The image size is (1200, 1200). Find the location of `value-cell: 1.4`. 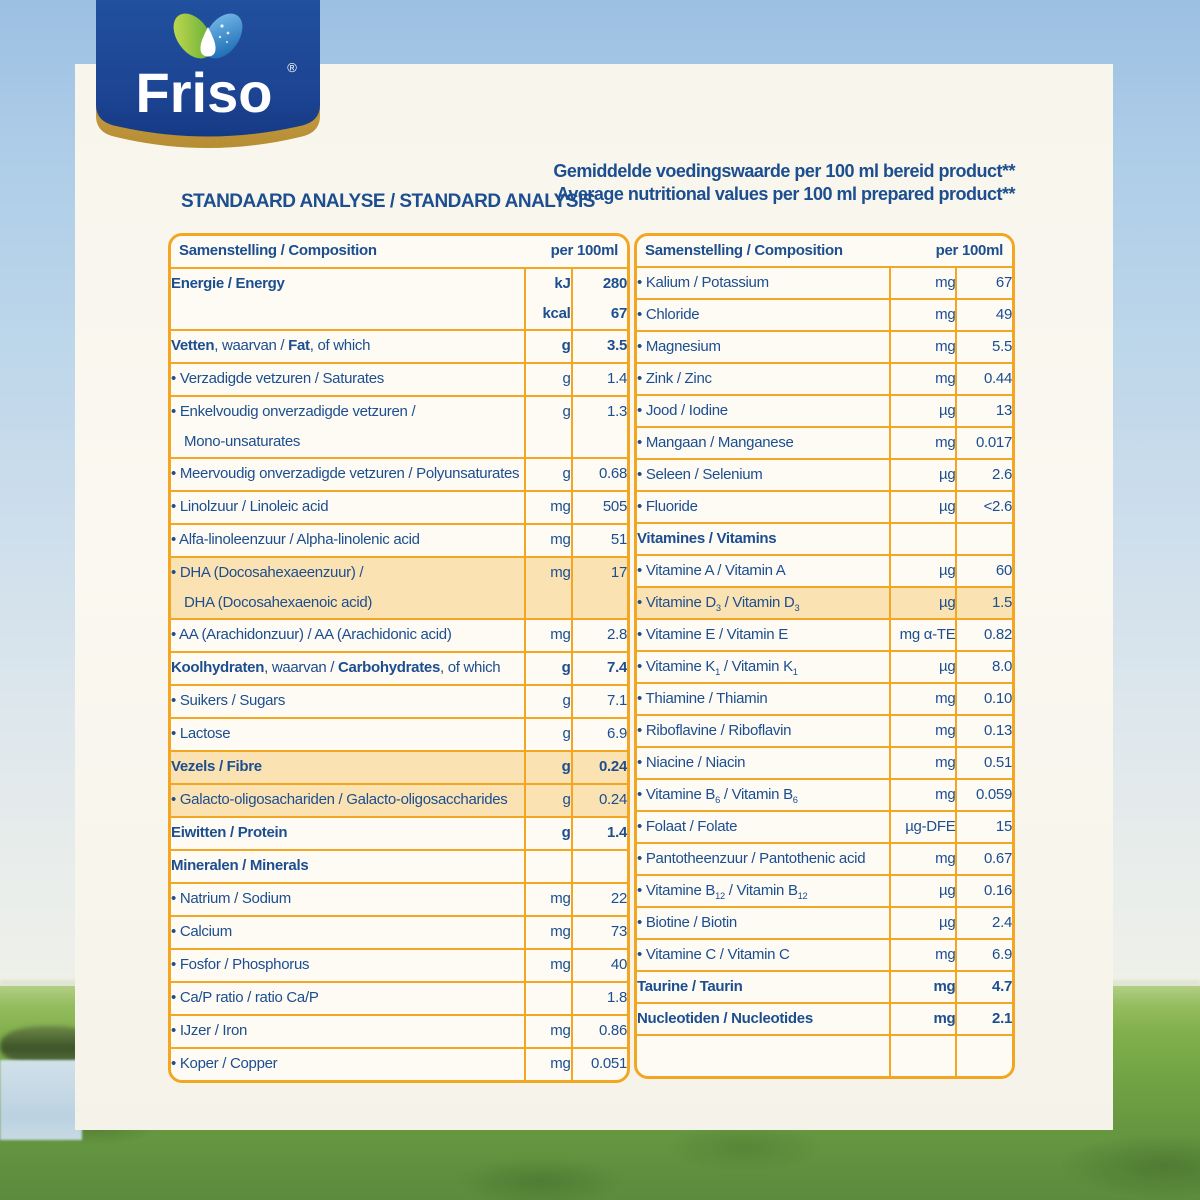

value-cell: 1.4 is located at coordinates (599, 834).